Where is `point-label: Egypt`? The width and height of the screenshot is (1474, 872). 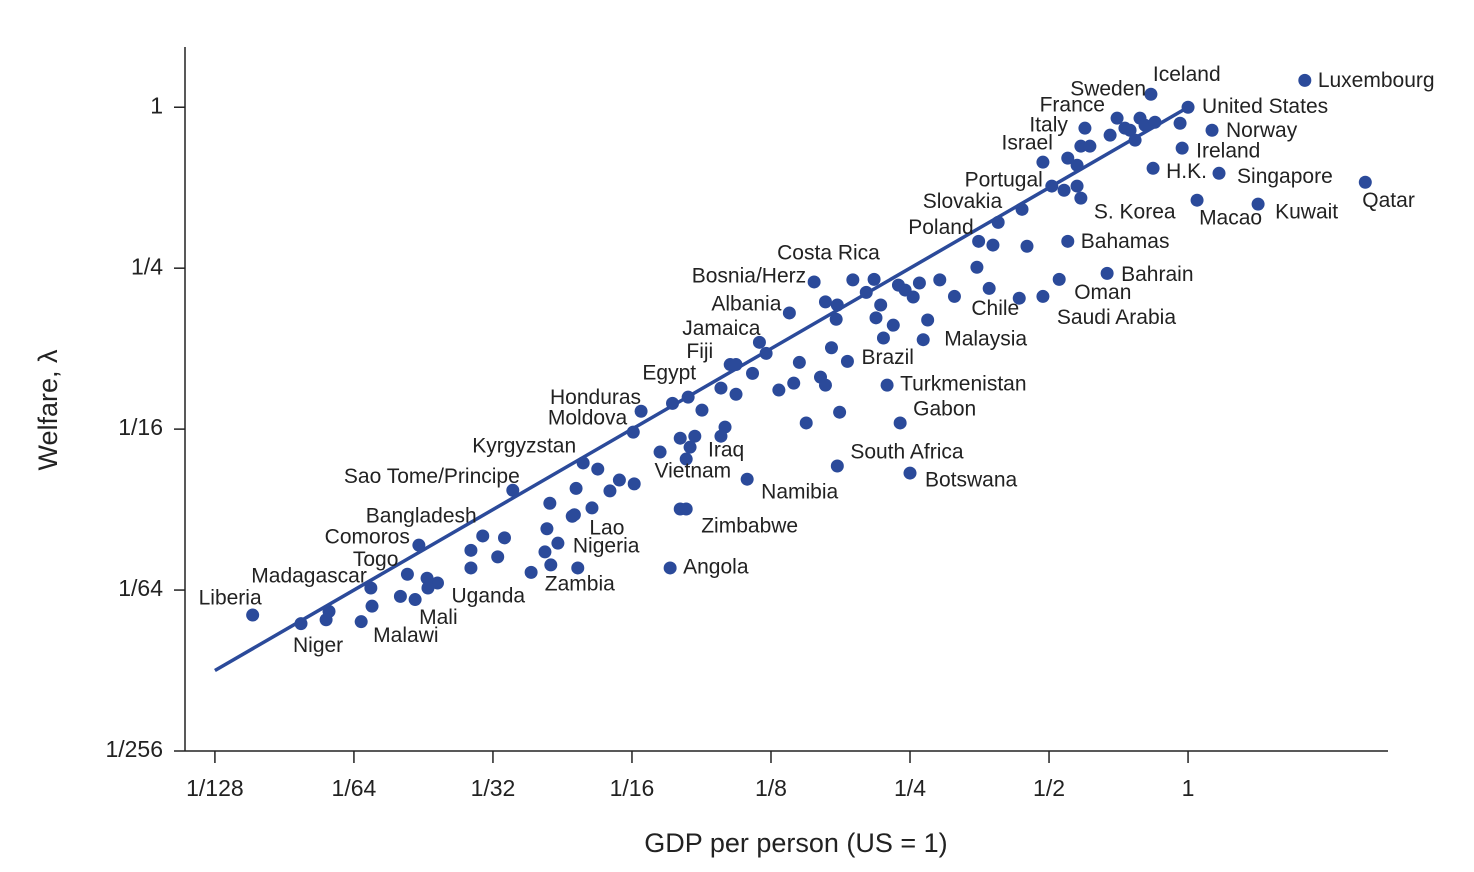
point-label: Egypt is located at coordinates (669, 373).